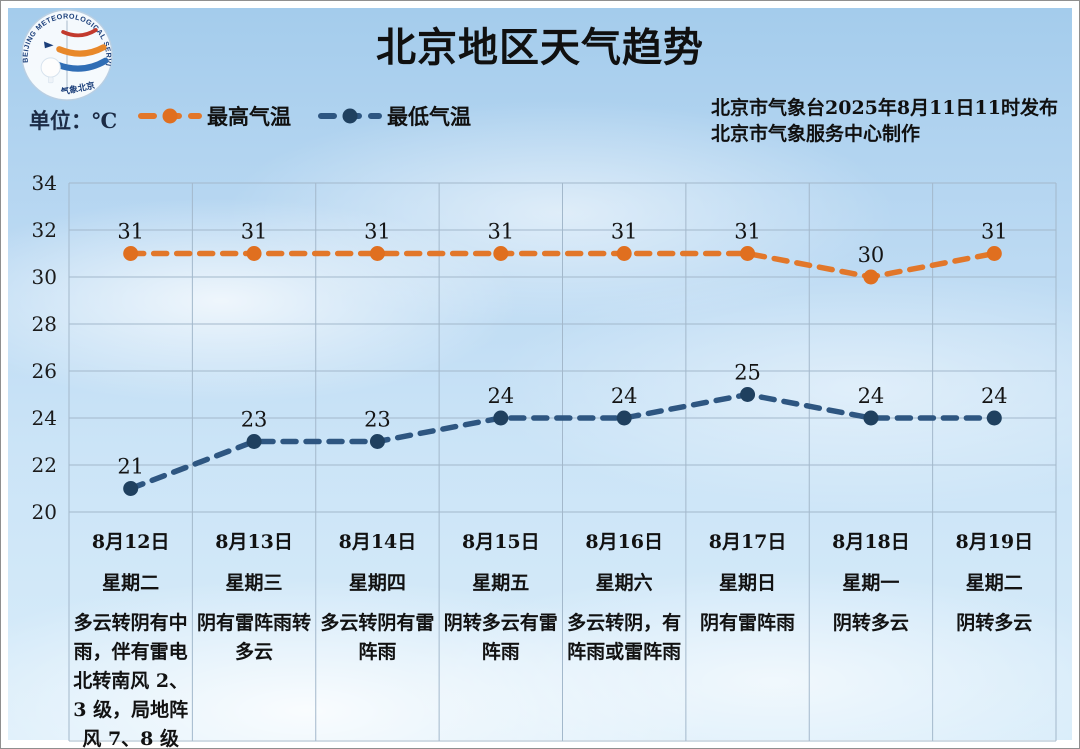  Describe the element at coordinates (50, 80) in the screenshot. I see `logo-balloon-basket` at that location.